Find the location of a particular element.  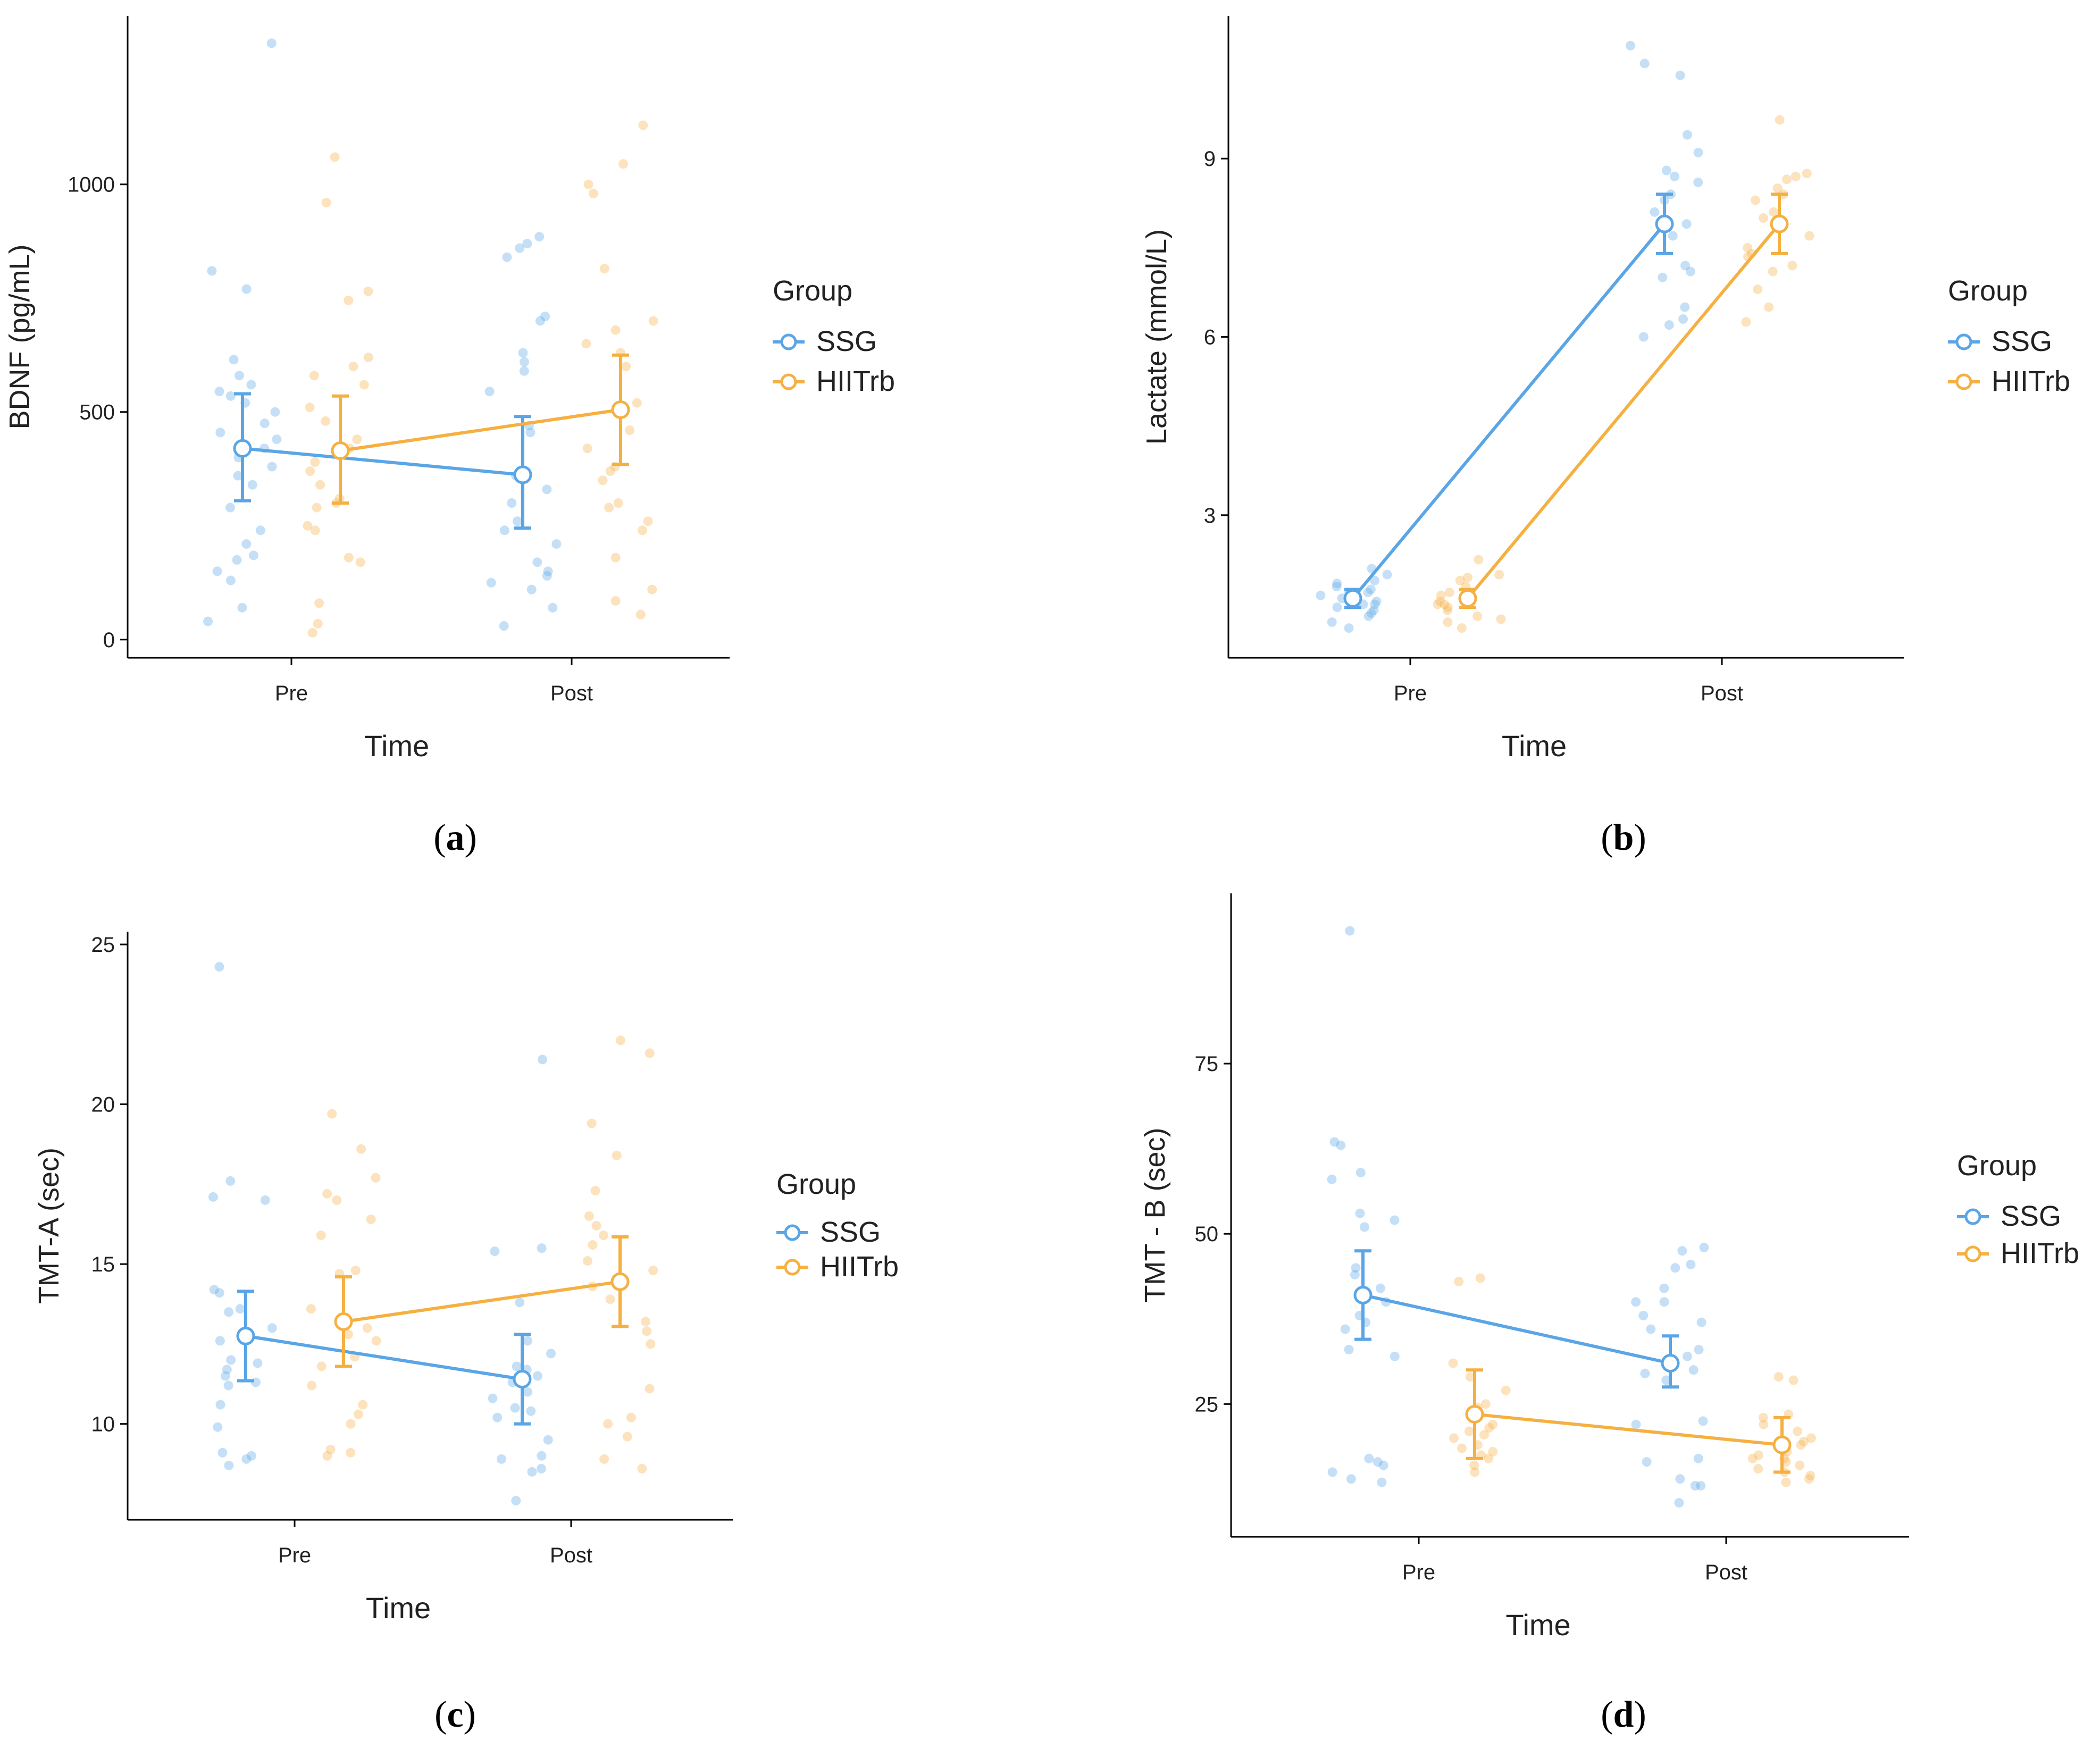

panel-caption: (b) is located at coordinates (1623, 837).